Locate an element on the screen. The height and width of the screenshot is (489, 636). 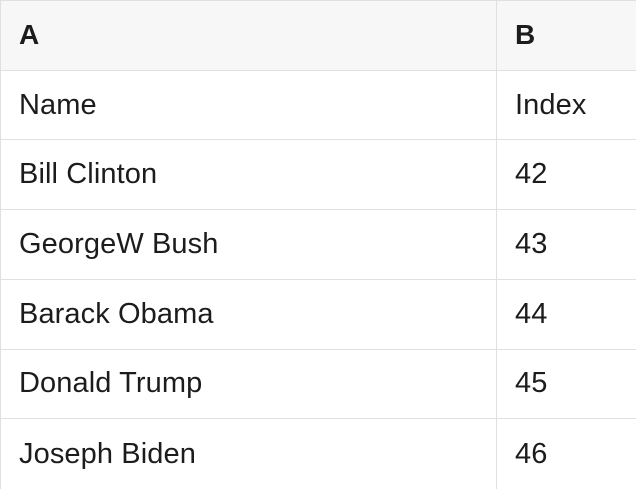
column-letter-header-row: A B is located at coordinates (318, 36).